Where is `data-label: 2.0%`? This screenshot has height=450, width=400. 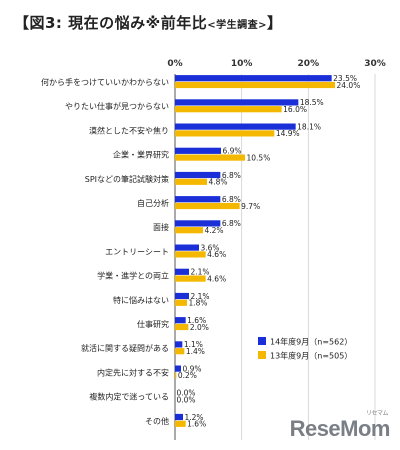
data-label: 2.0% is located at coordinates (199, 327).